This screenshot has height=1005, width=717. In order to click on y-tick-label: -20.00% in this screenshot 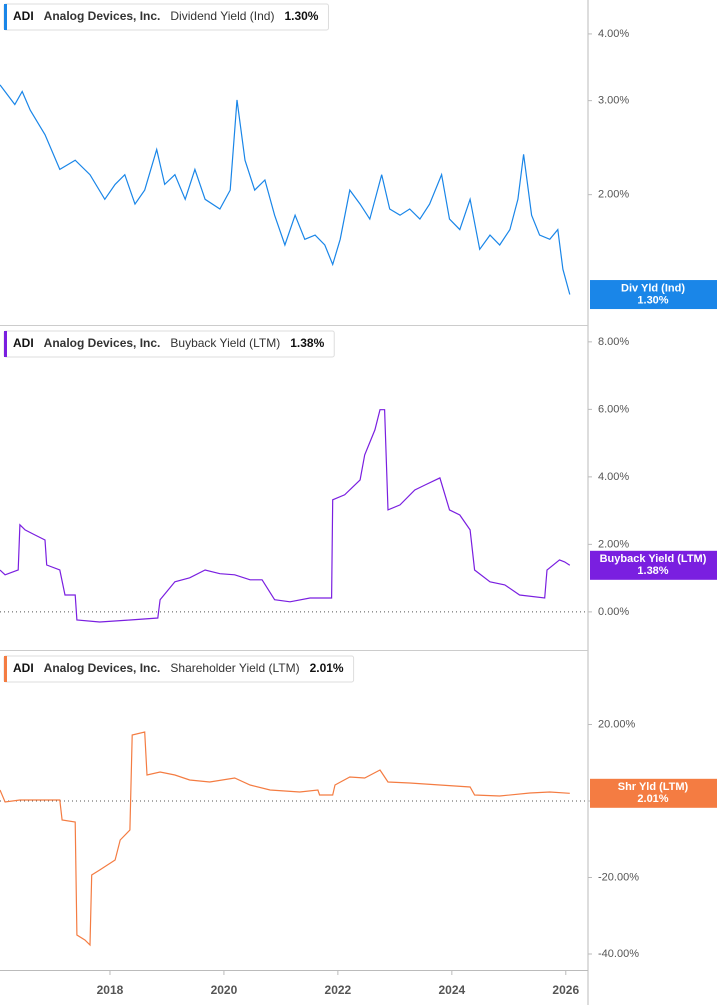, I will do `click(618, 877)`.